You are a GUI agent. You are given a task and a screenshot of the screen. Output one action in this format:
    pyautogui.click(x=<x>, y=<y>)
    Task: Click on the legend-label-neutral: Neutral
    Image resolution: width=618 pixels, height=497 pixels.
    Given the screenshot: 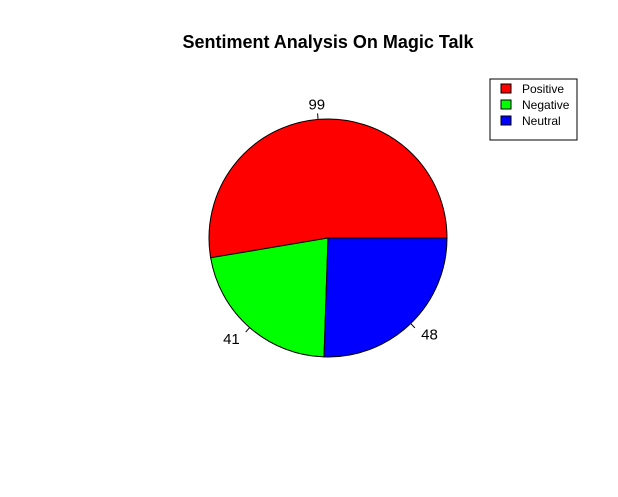 What is the action you would take?
    pyautogui.click(x=541, y=121)
    